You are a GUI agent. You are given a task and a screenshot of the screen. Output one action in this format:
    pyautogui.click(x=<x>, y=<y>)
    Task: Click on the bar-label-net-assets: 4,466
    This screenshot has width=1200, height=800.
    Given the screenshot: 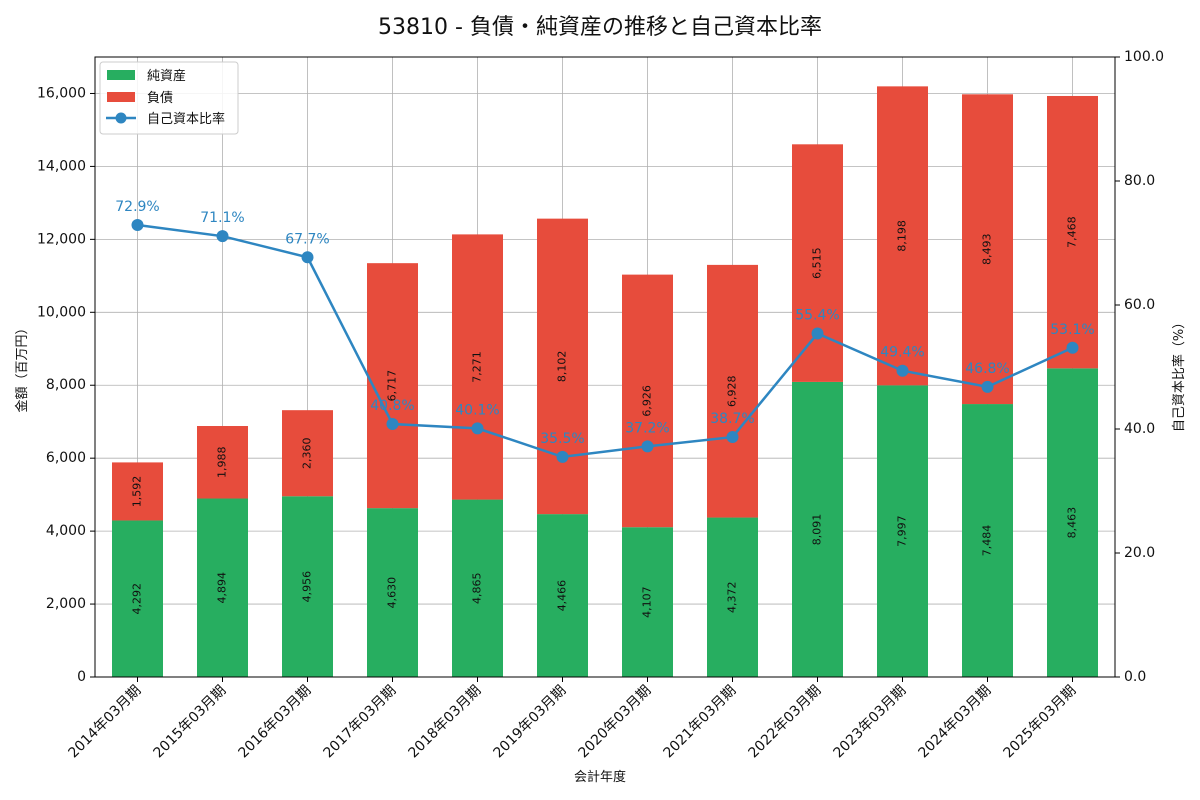 What is the action you would take?
    pyautogui.click(x=562, y=596)
    